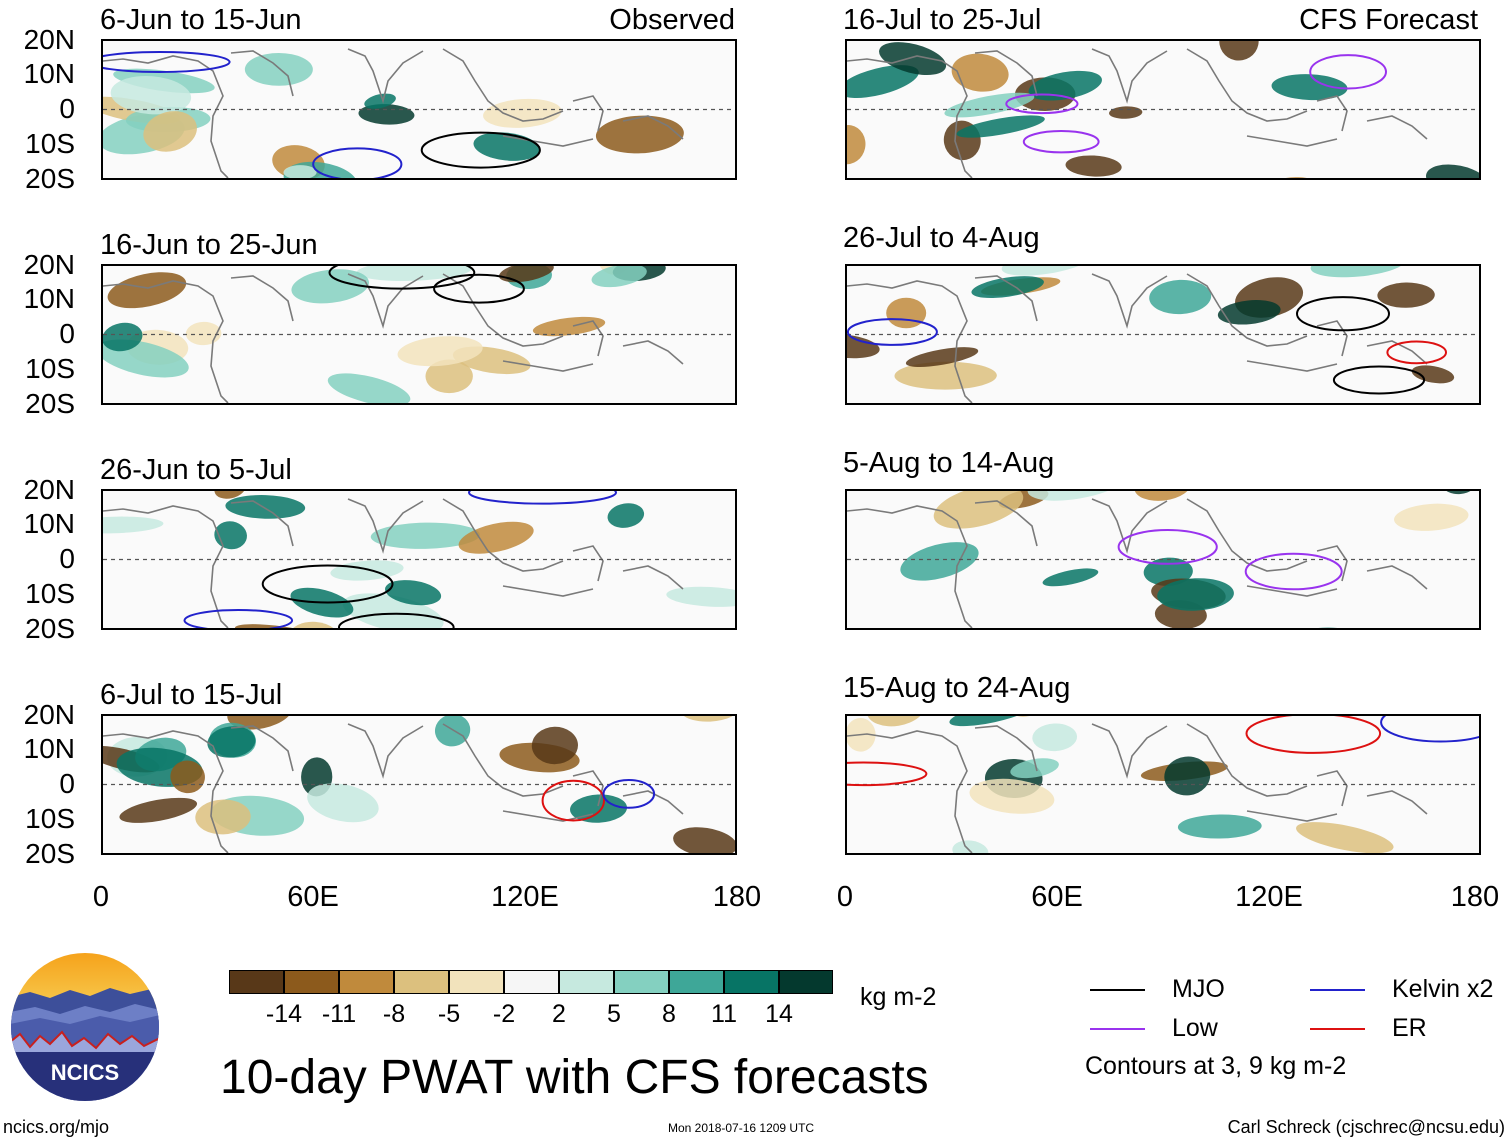  I want to click on panel-title: 16-Jul to 25-Jul, so click(942, 20).